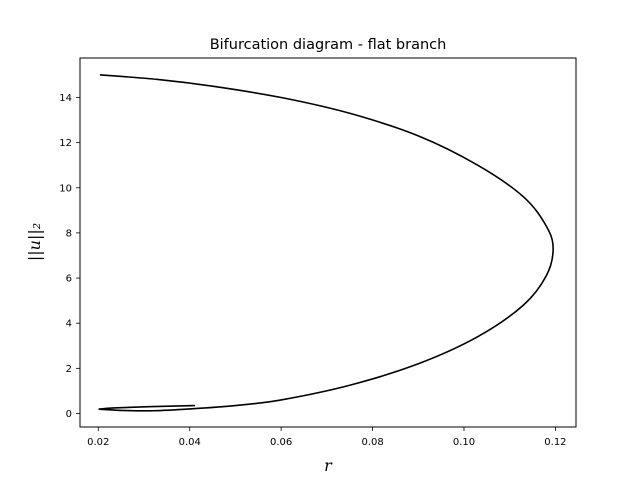  I want to click on x-tick-label: 0.04, so click(190, 442).